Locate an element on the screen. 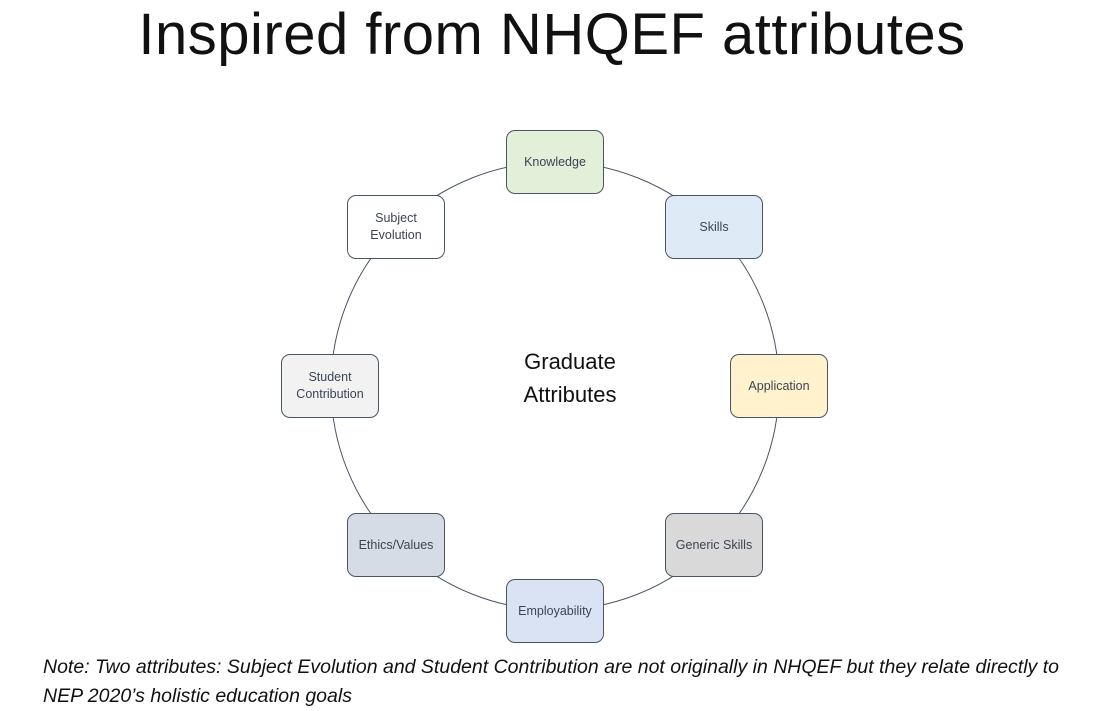  node-ethics-values: Ethics/Values is located at coordinates (396, 545).